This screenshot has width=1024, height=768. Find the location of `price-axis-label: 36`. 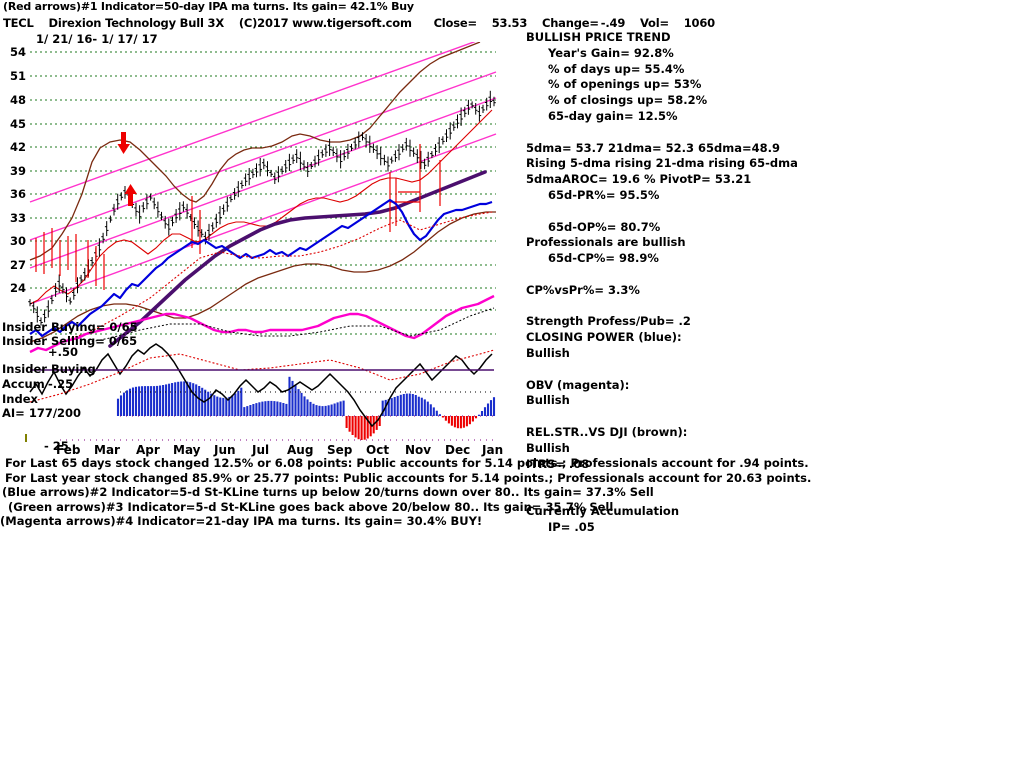

price-axis-label: 36 is located at coordinates (17, 194).